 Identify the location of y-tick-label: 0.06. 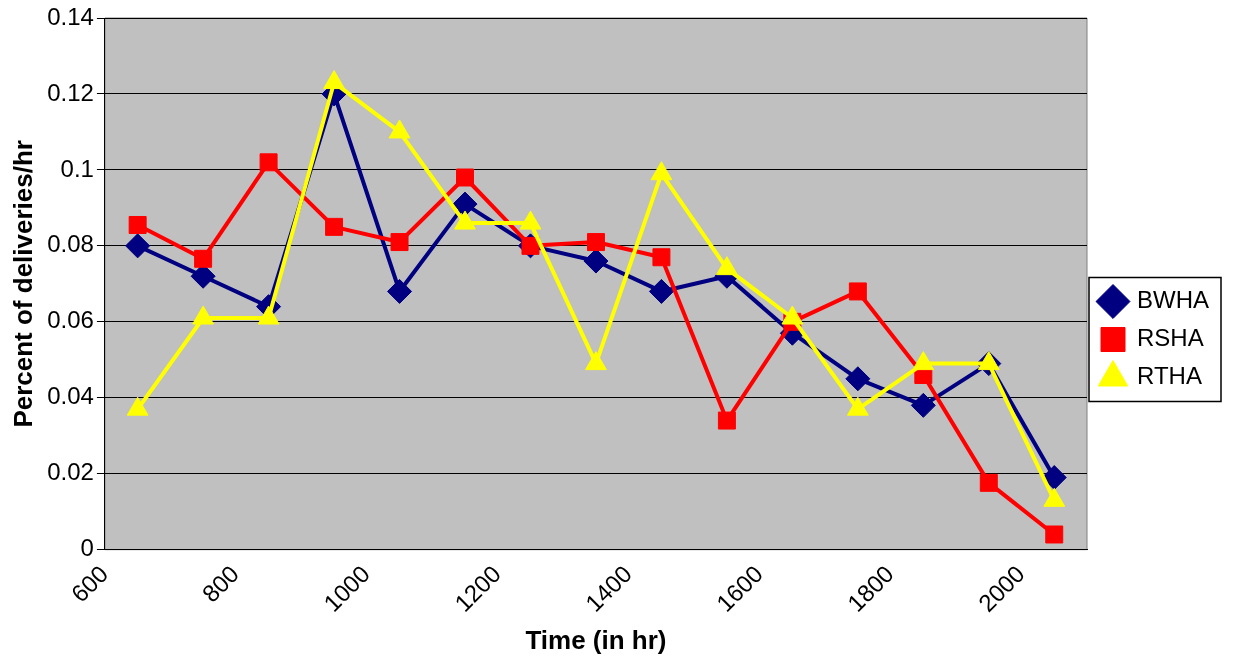
(70, 320).